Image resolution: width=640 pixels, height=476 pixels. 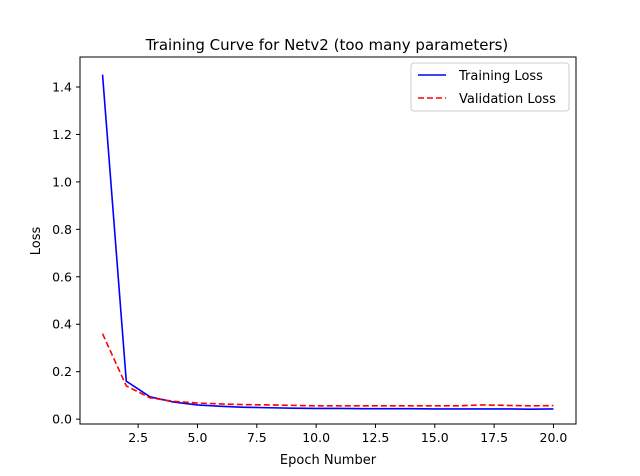 I want to click on legend-label-validation-loss: Validation Loss, so click(x=507, y=99).